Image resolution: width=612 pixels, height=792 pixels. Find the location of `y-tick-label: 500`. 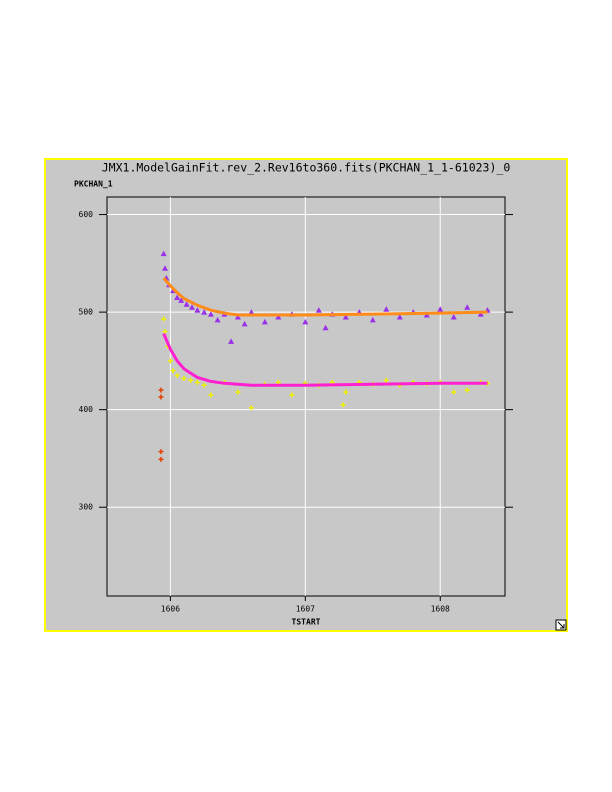

y-tick-label: 500 is located at coordinates (86, 312).